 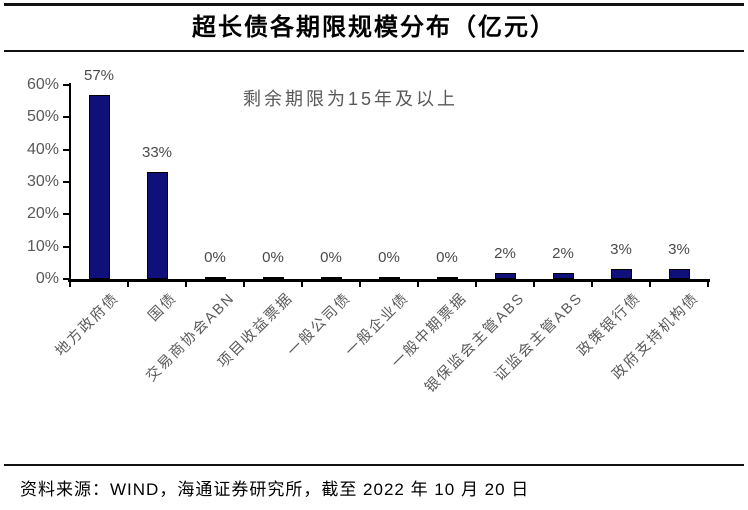 What do you see at coordinates (275, 489) in the screenshot?
I see `source-note: 资料来源：WIND，海通证券研究所，截至 2022 年 10 月 20 日` at bounding box center [275, 489].